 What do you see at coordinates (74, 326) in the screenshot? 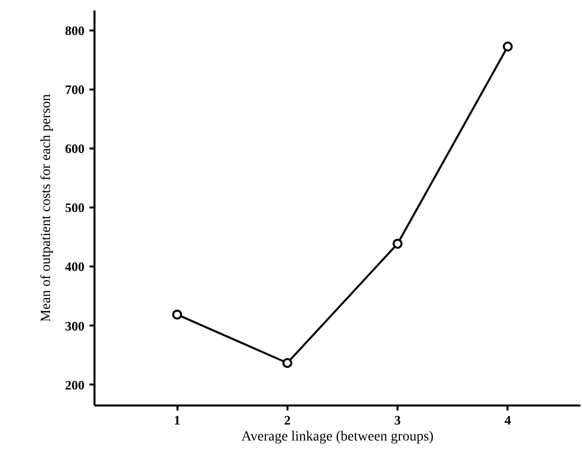
I see `y-tick-label: 300` at bounding box center [74, 326].